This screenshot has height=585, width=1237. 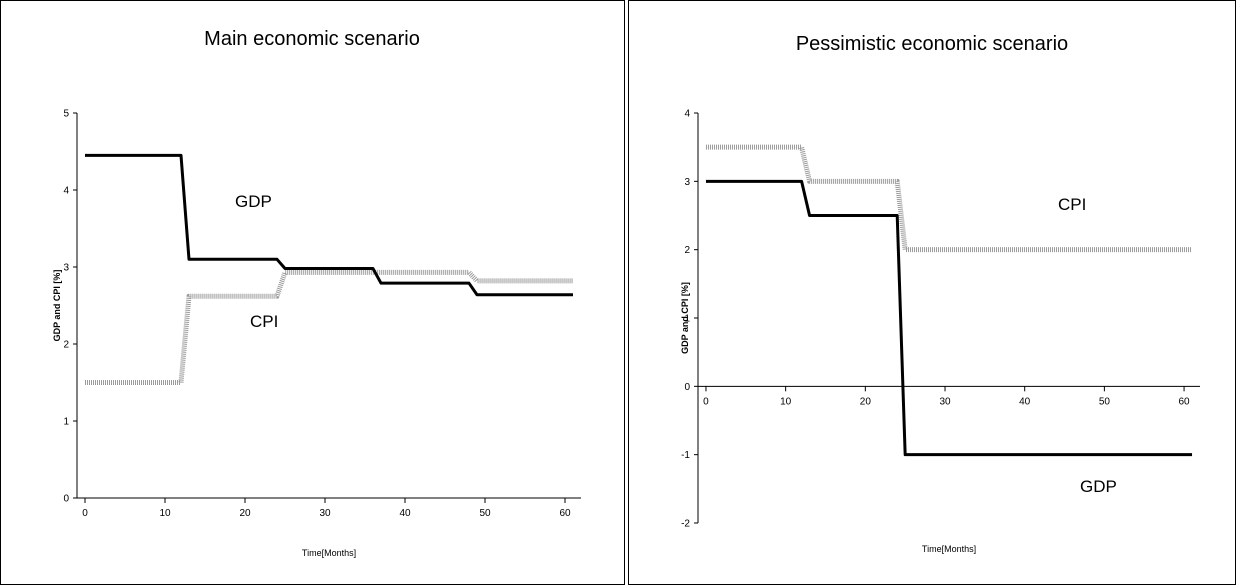 I want to click on y-tick-label: -2, so click(x=685, y=524).